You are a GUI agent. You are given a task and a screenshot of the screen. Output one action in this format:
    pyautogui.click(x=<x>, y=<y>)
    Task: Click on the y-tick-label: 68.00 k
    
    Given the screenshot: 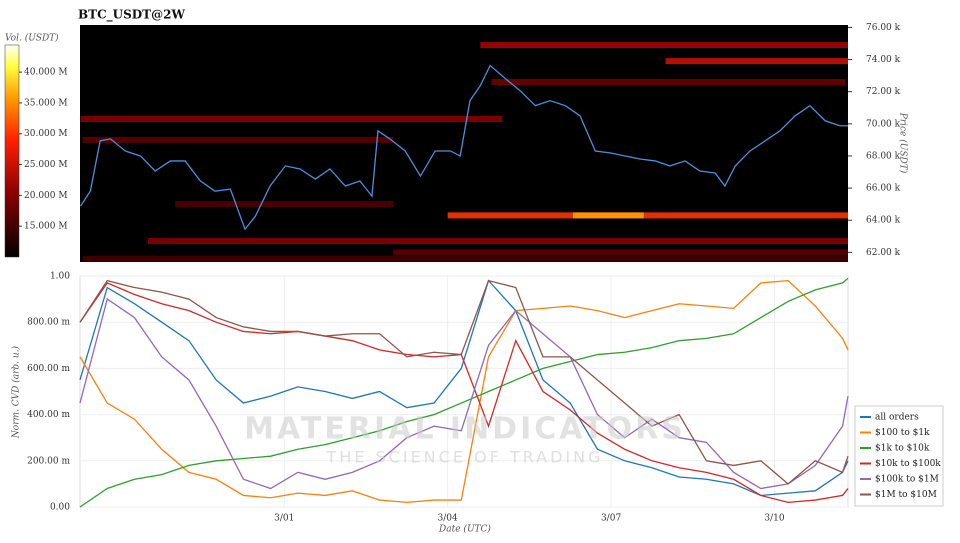 What is the action you would take?
    pyautogui.click(x=883, y=156)
    